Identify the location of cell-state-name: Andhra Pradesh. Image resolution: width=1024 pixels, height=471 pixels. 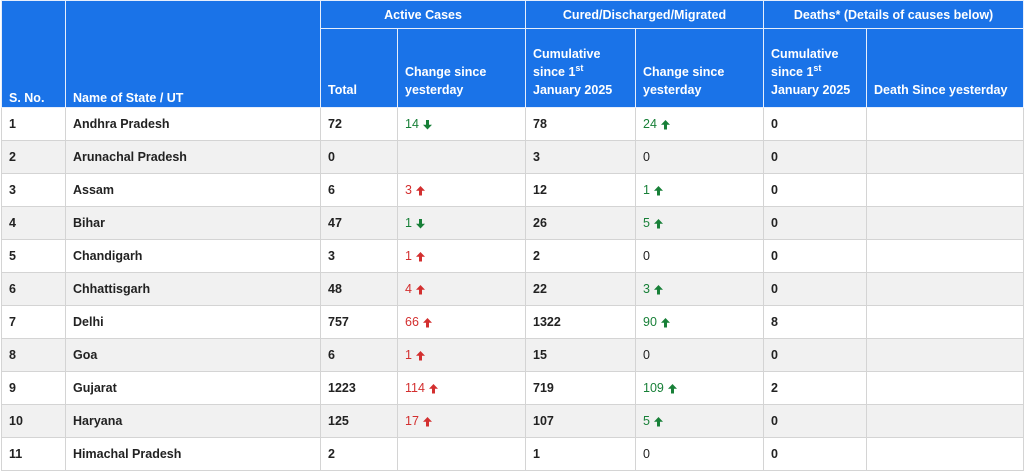
(193, 124).